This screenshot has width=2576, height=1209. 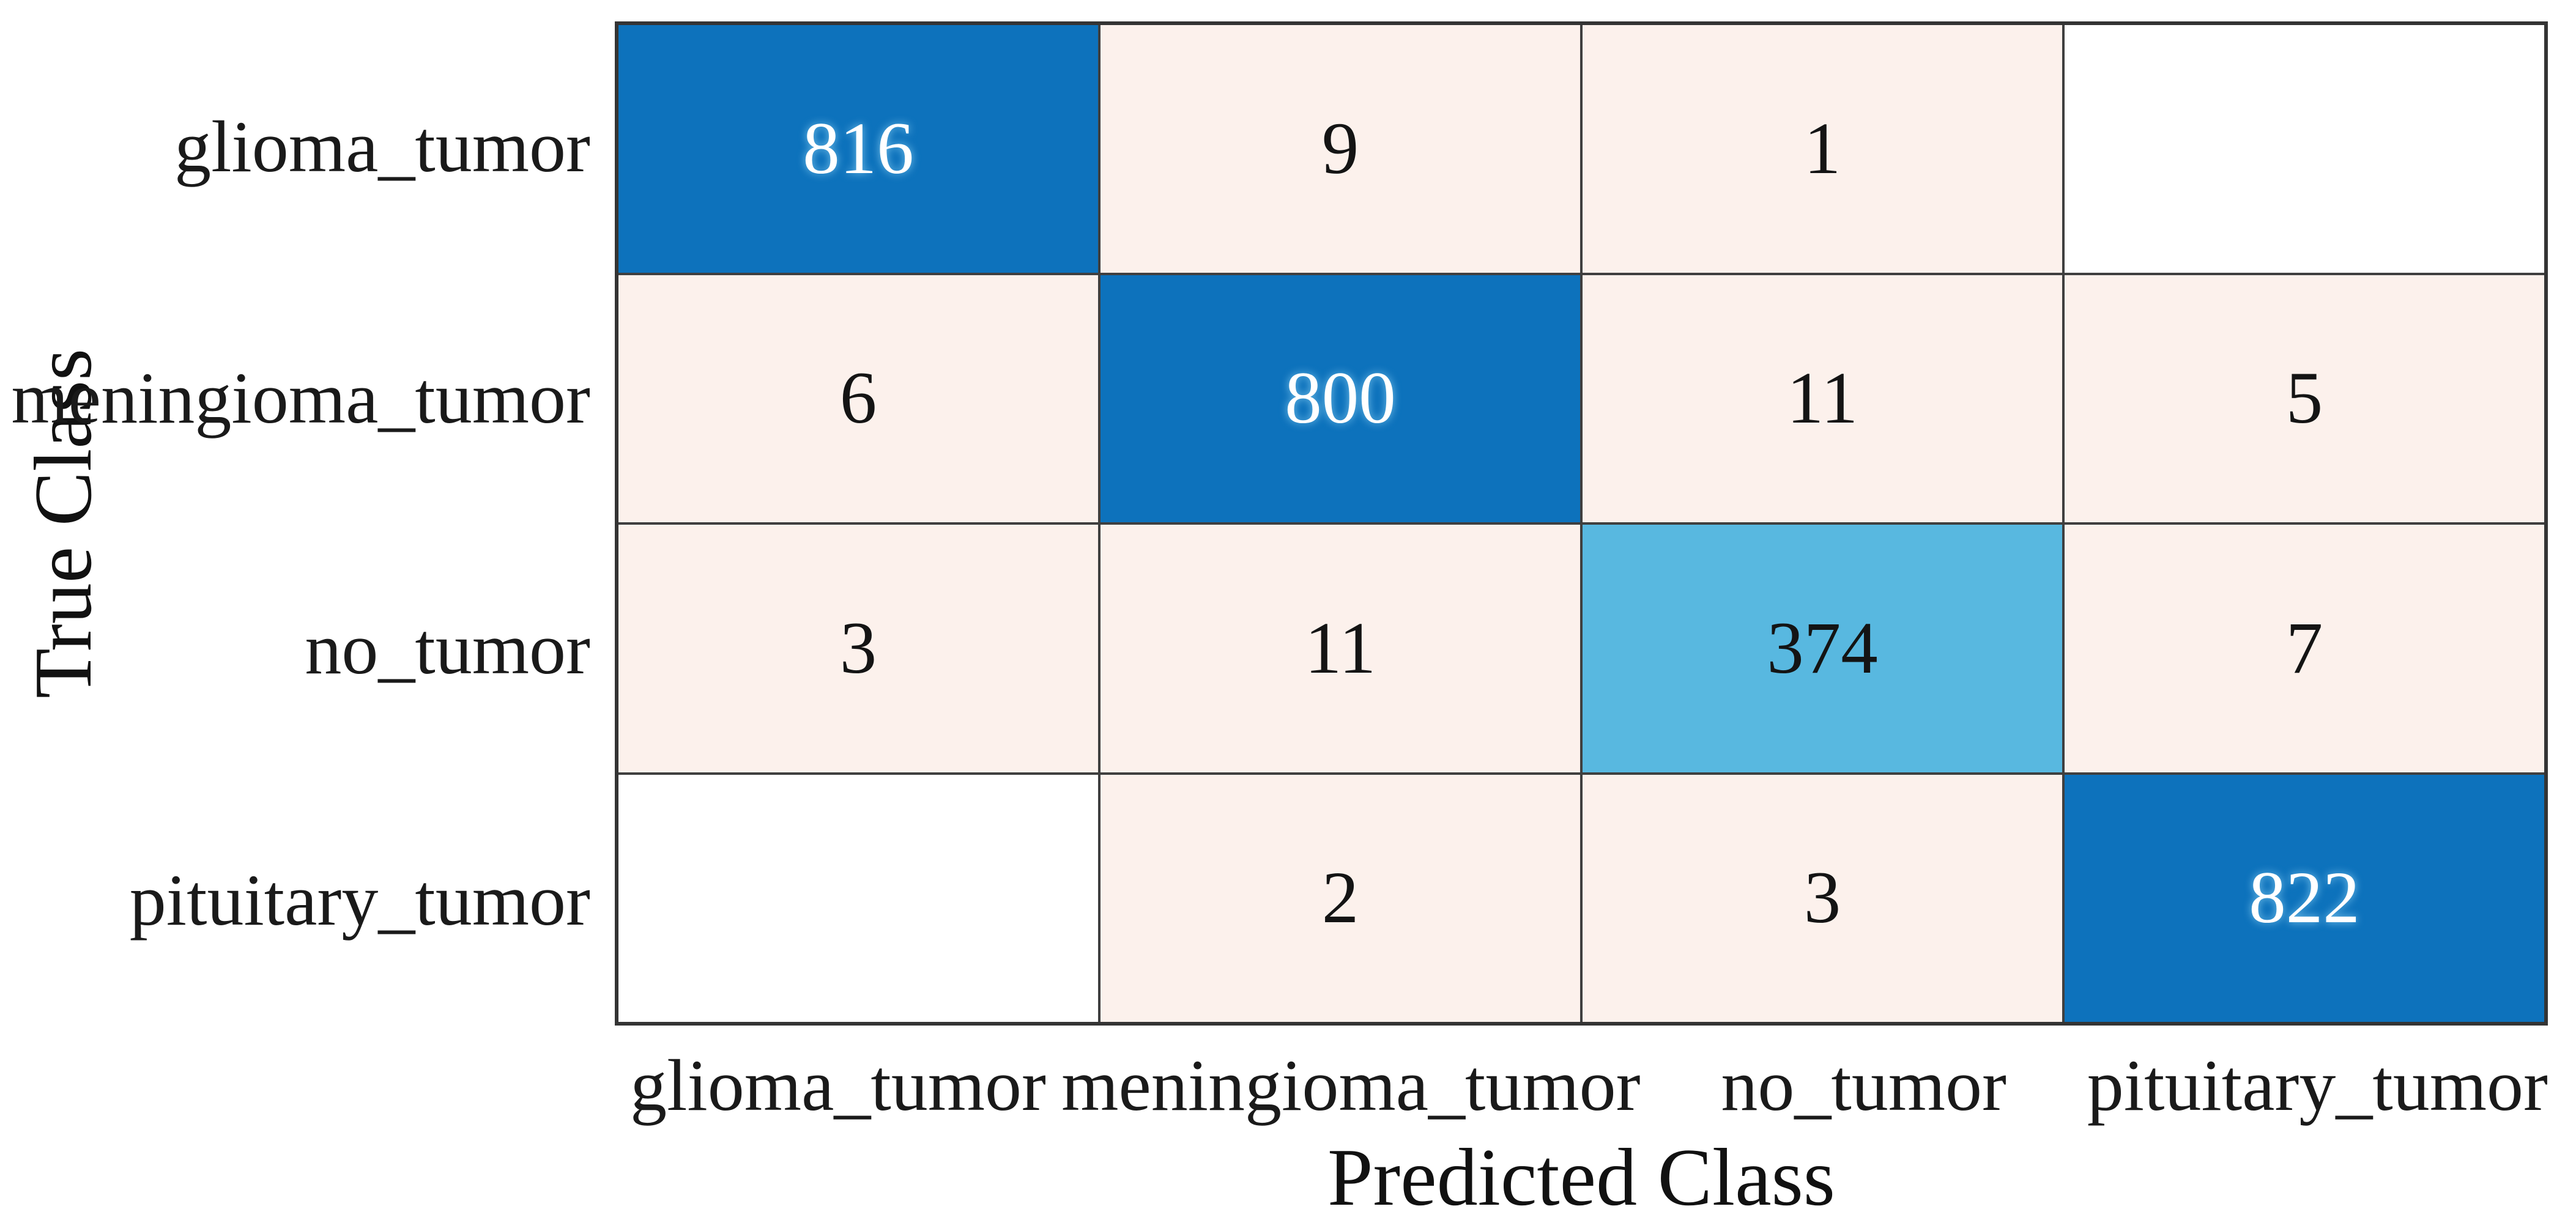 What do you see at coordinates (447, 649) in the screenshot?
I see `y-tick-label: no_tumor` at bounding box center [447, 649].